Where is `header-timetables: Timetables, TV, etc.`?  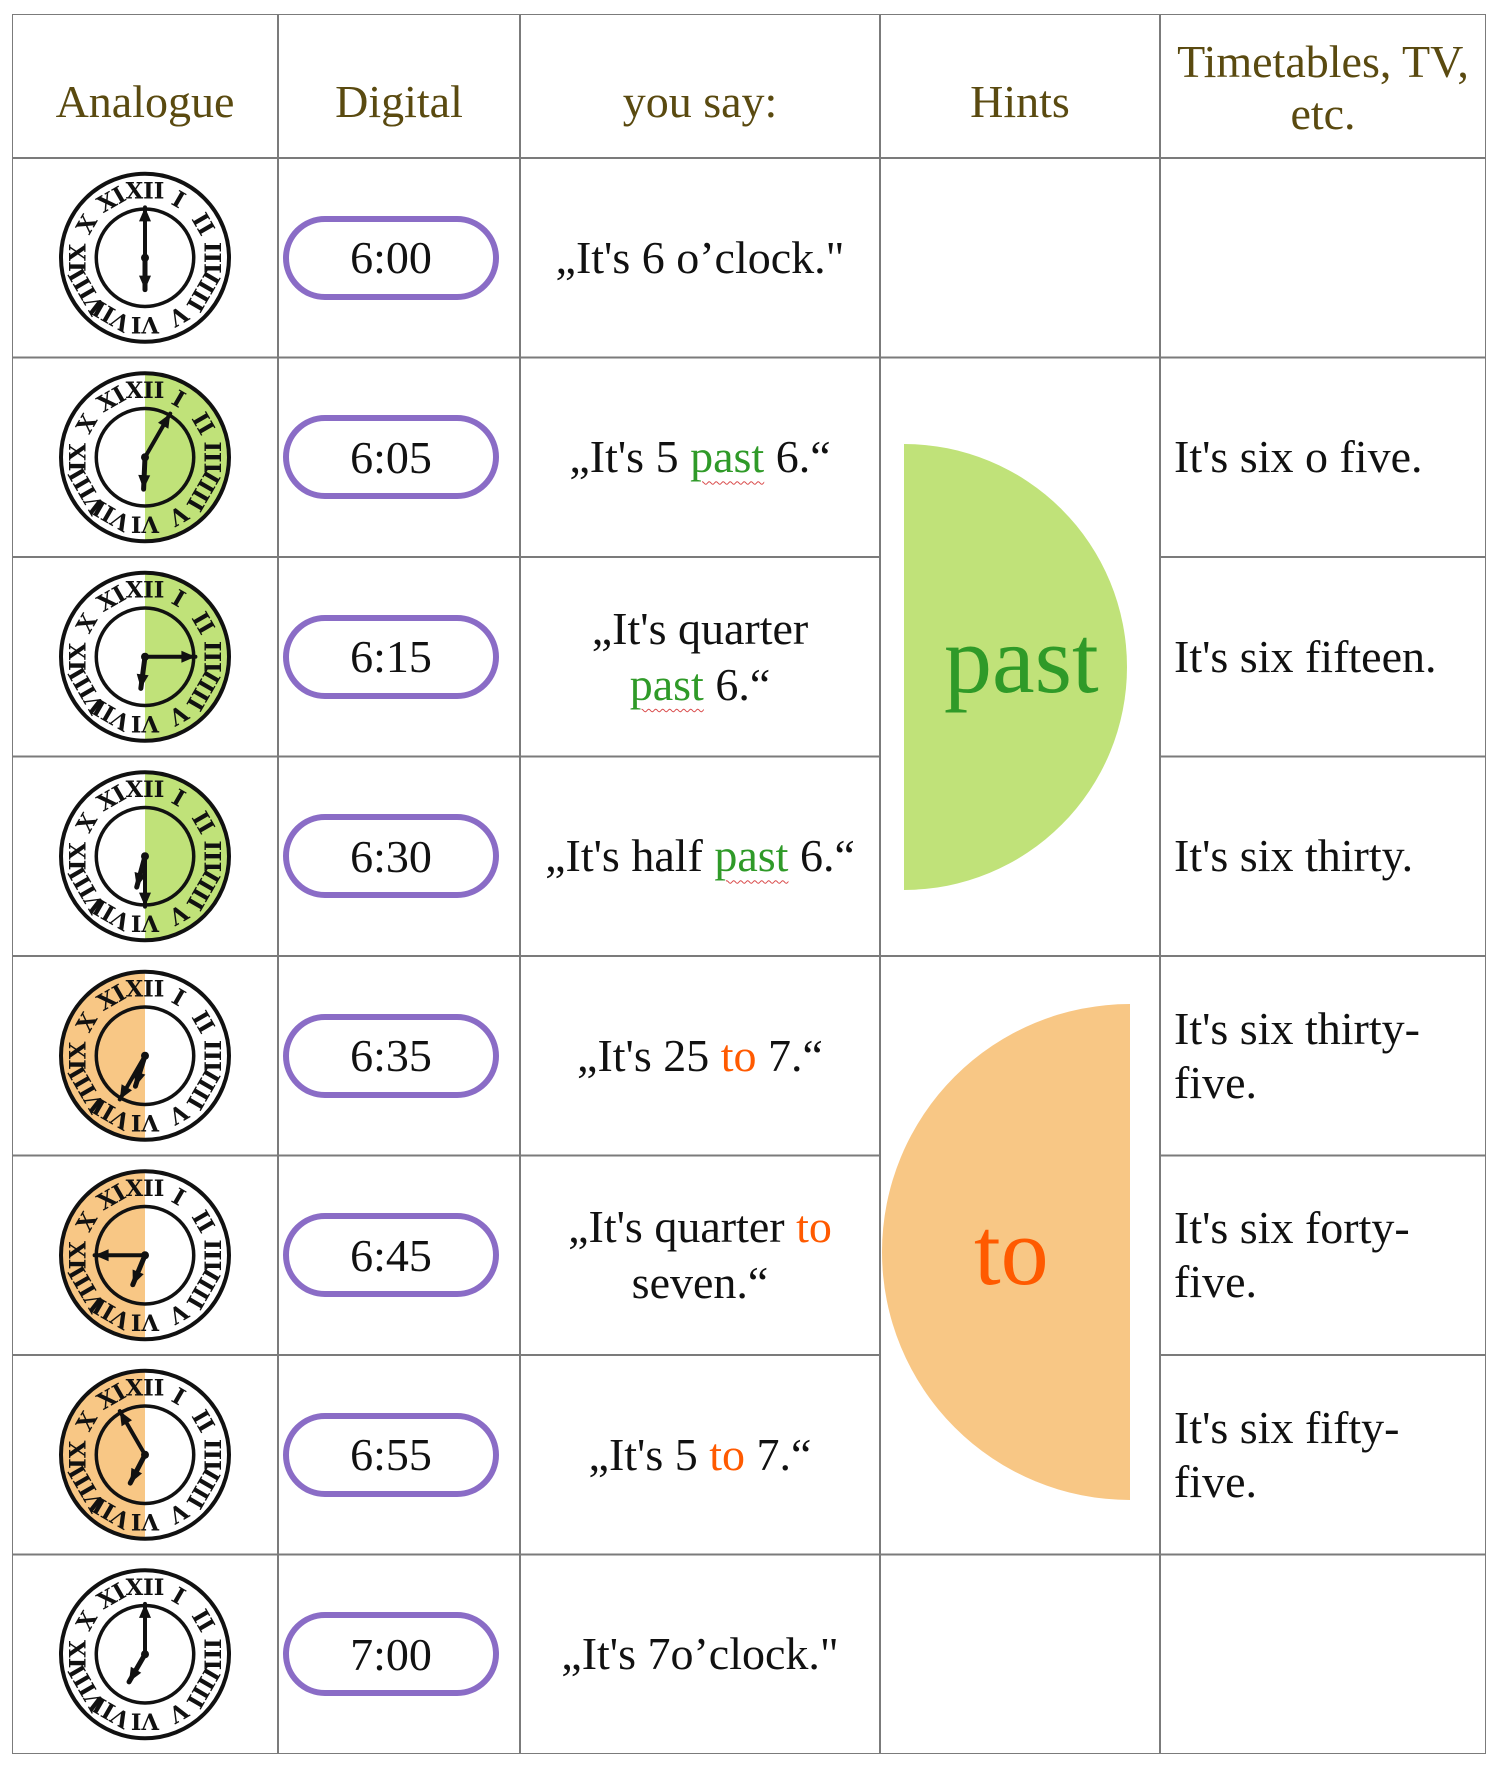
header-timetables: Timetables, TV, etc. is located at coordinates (1323, 87).